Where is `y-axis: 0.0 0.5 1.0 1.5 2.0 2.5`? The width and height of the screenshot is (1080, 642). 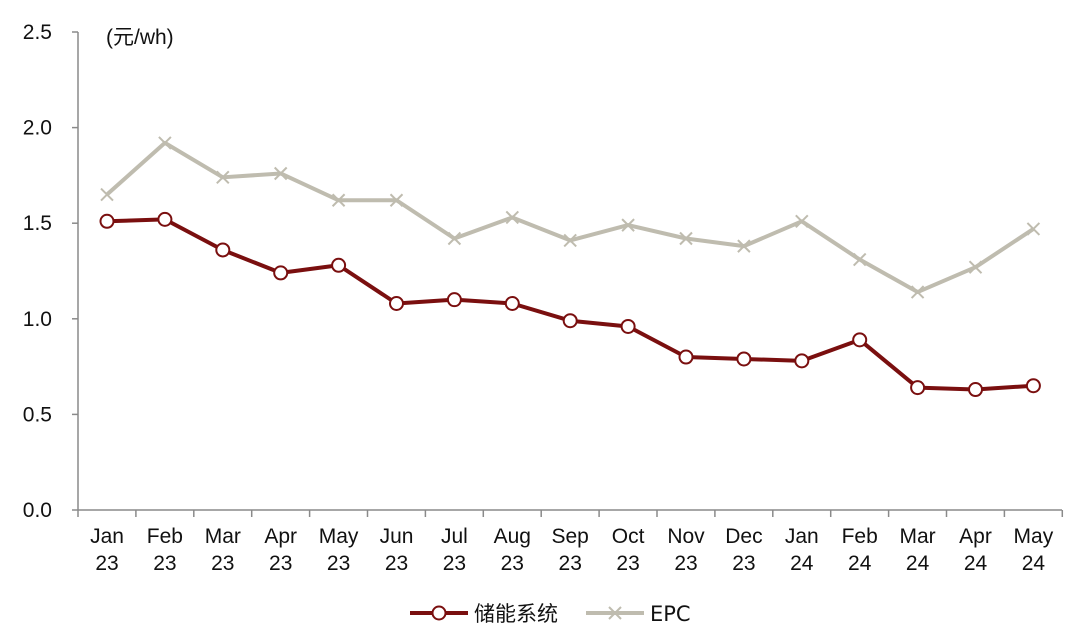 y-axis: 0.0 0.5 1.0 1.5 2.0 2.5 is located at coordinates (51, 271).